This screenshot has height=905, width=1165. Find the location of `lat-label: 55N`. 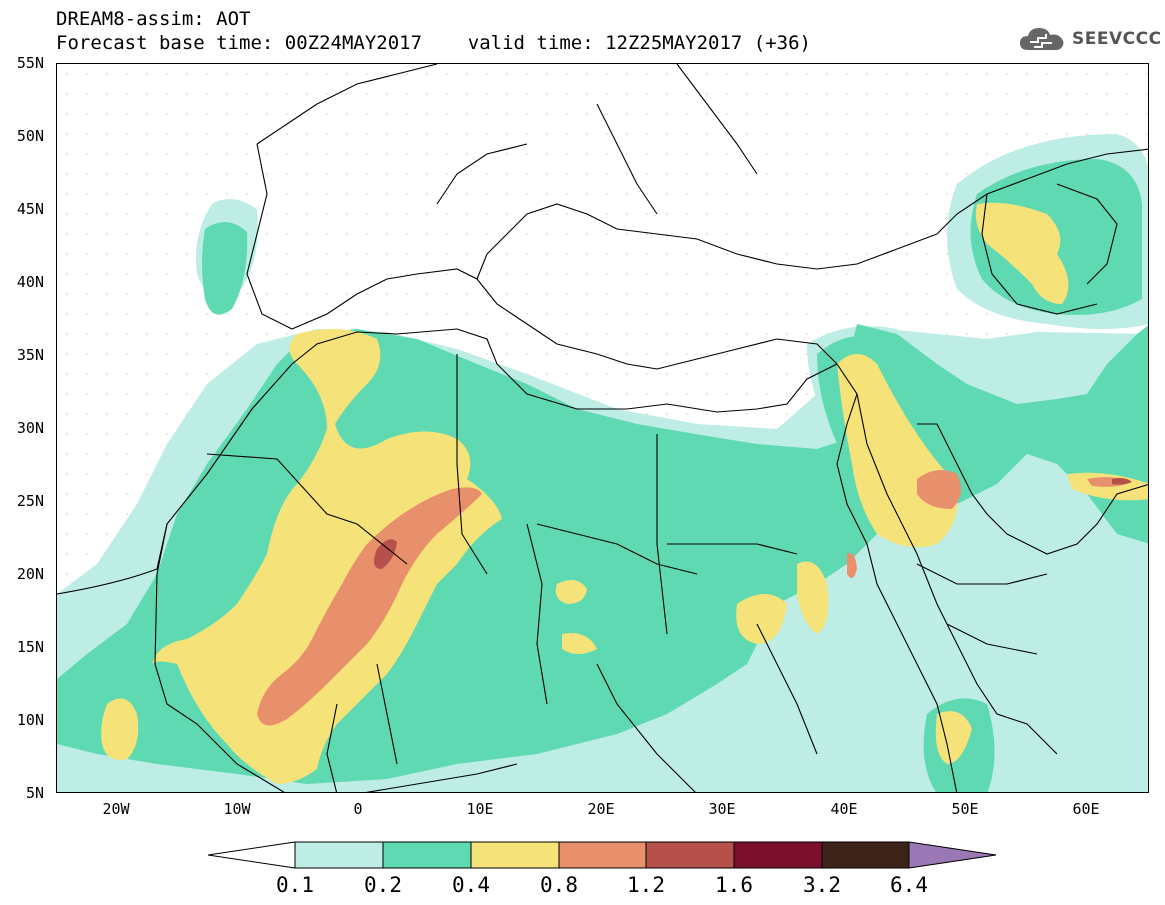

lat-label: 55N is located at coordinates (30, 63).